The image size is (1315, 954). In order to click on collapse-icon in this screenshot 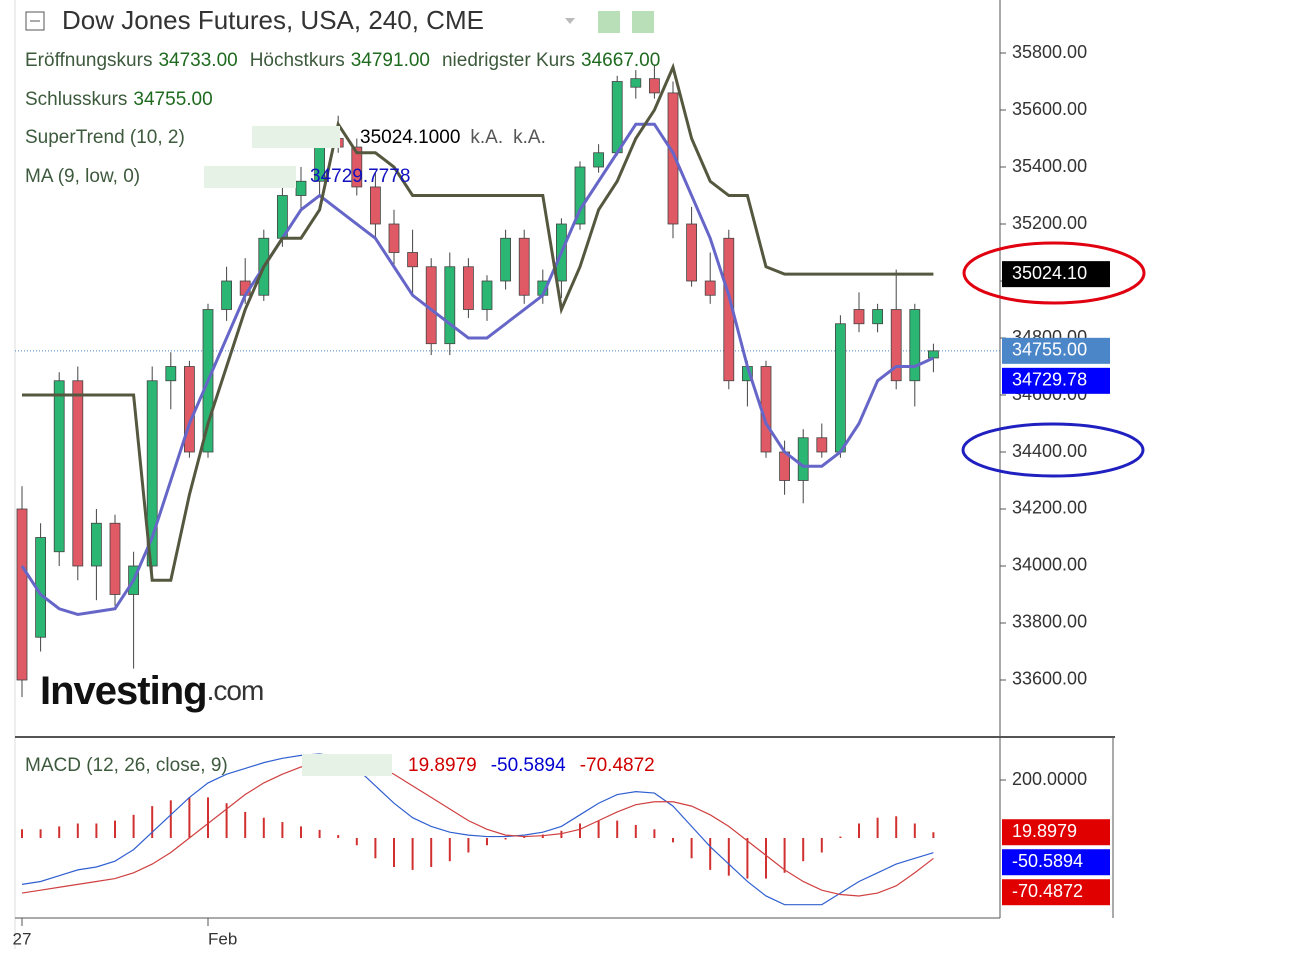, I will do `click(35, 21)`.